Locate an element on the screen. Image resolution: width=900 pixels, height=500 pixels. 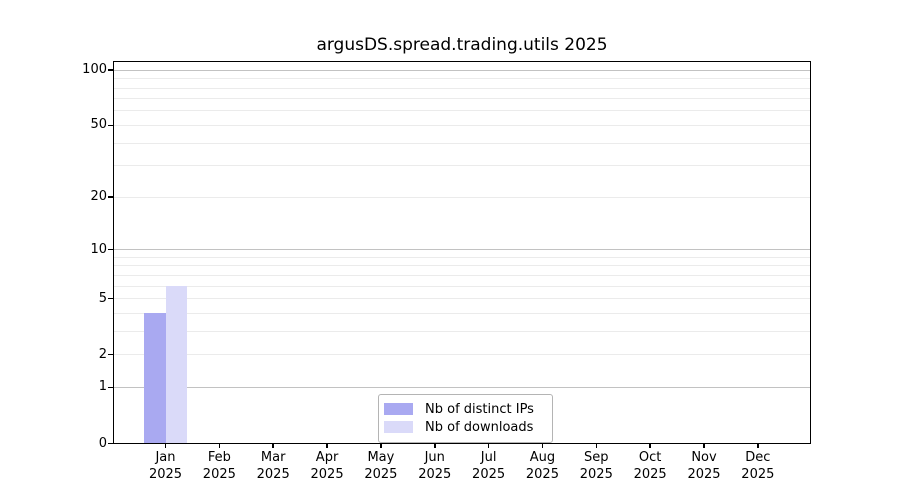
bar-distinct-ips-jan is located at coordinates (155, 378).